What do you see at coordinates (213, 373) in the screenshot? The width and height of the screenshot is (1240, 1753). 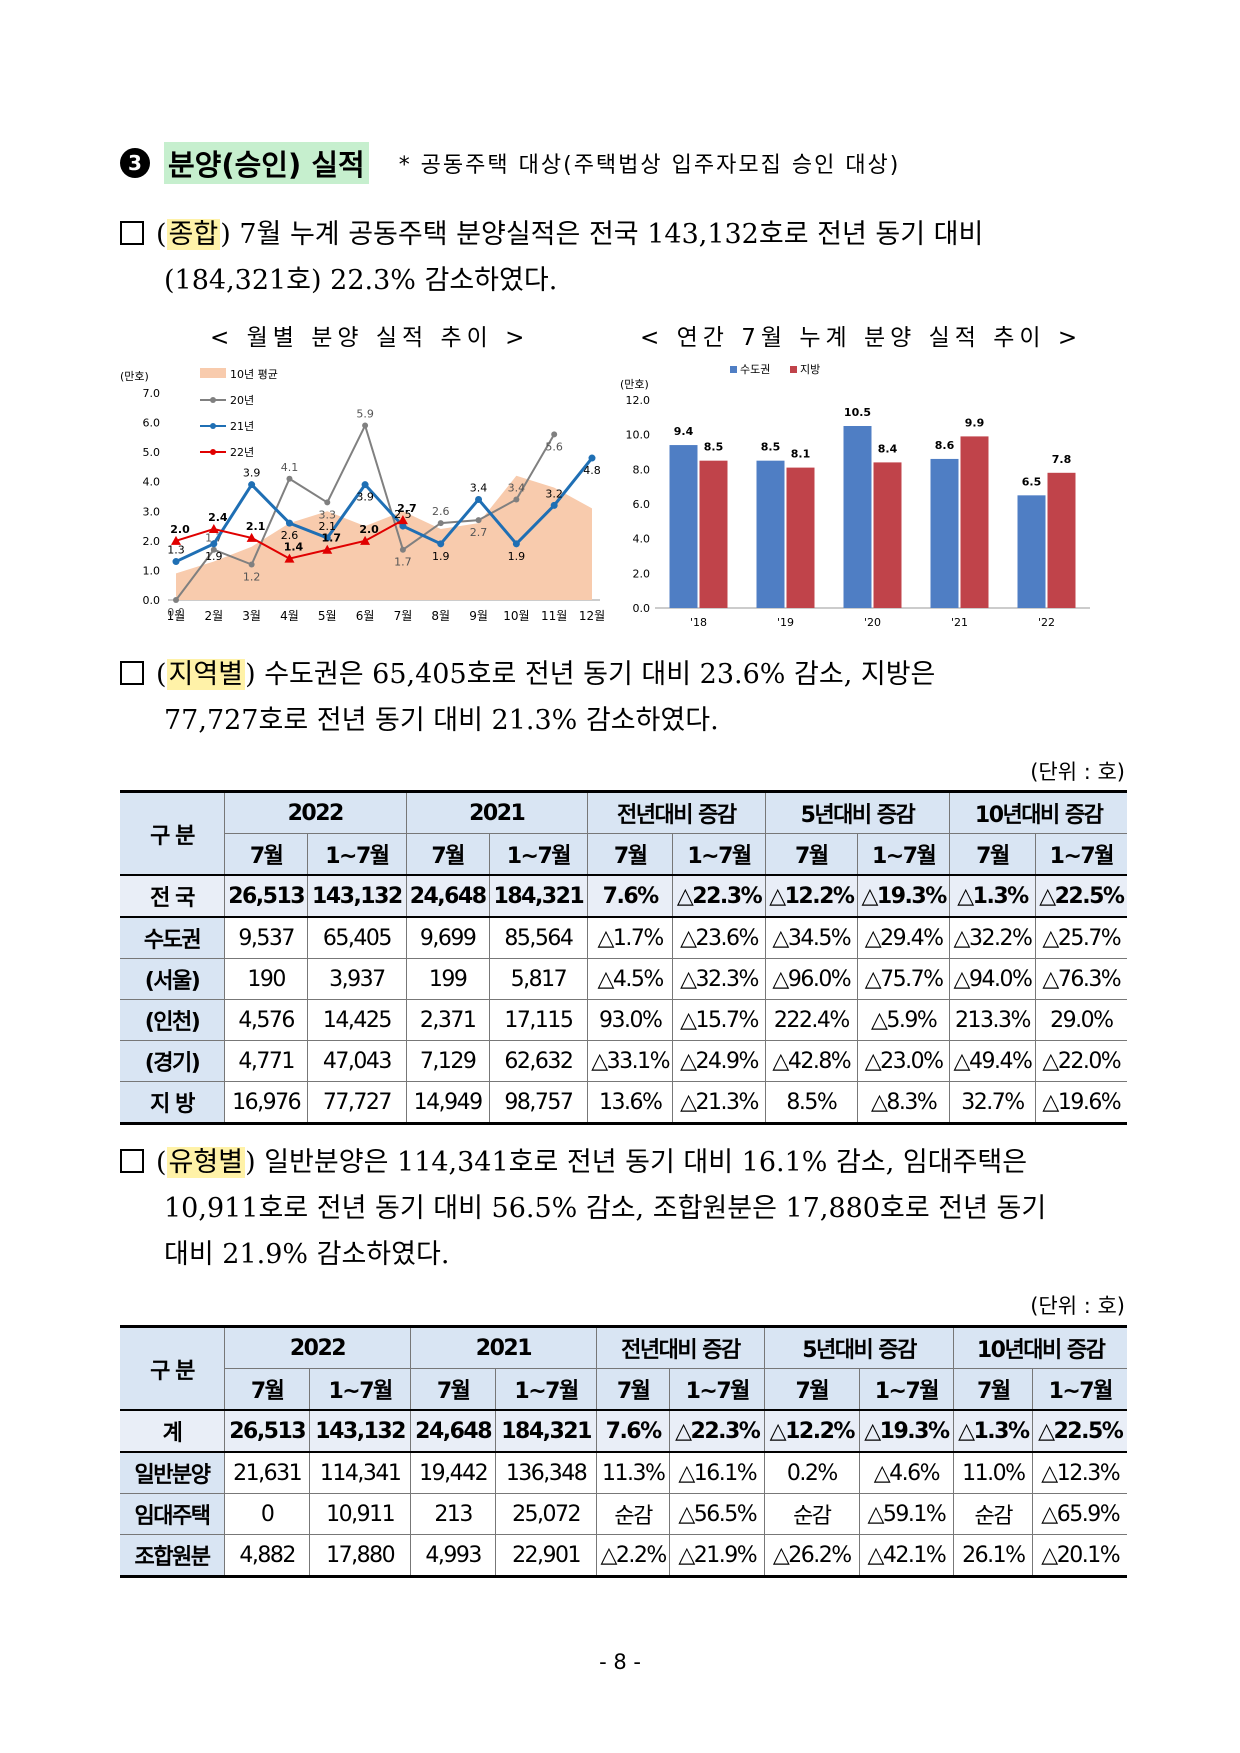 I see `legend-swatch` at bounding box center [213, 373].